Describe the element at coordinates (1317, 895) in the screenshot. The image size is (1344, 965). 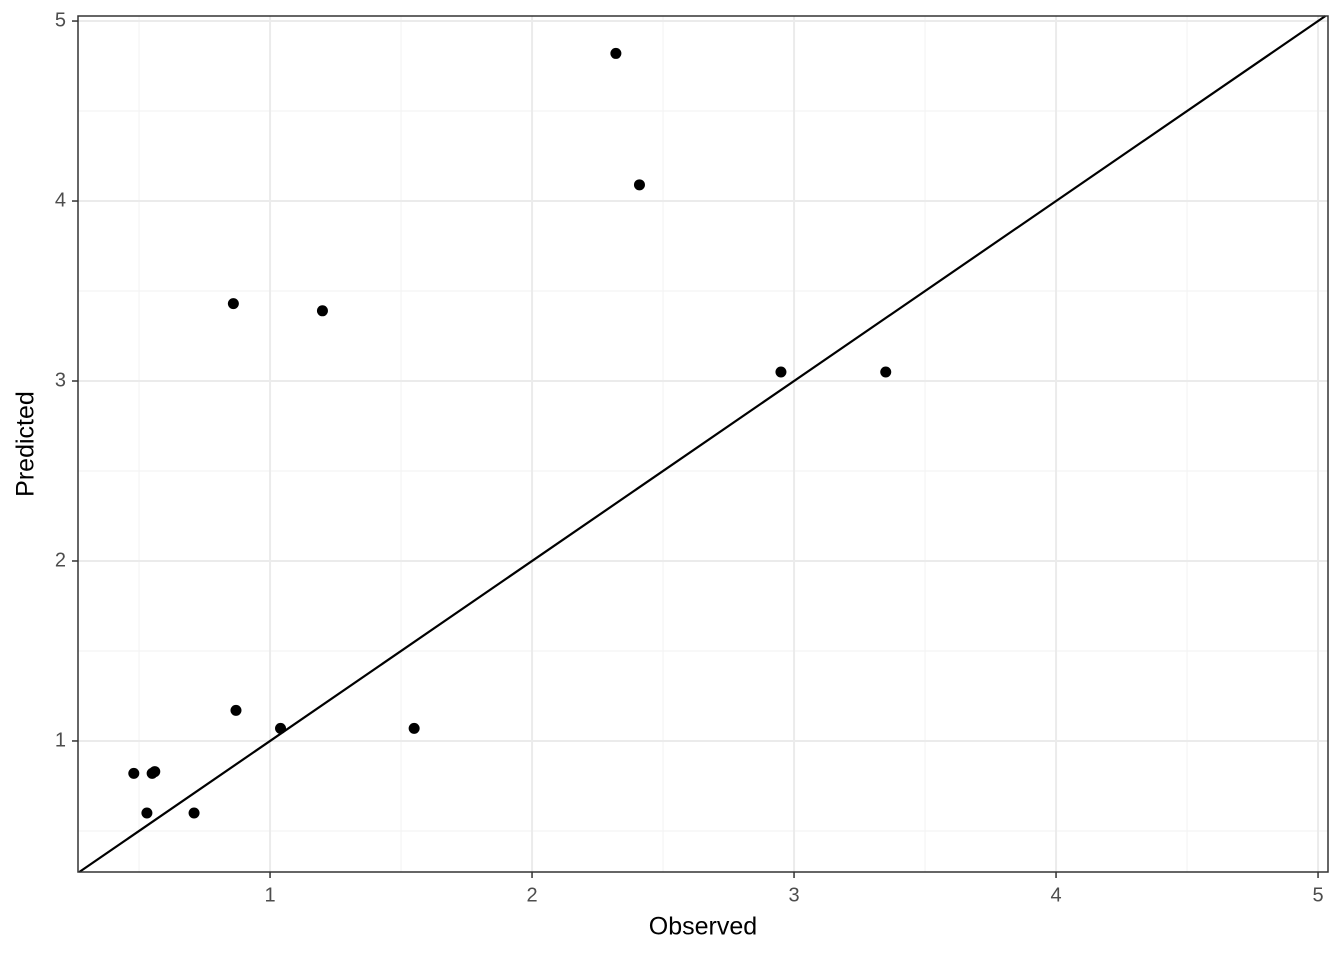
I see `x-tick-label: 5` at that location.